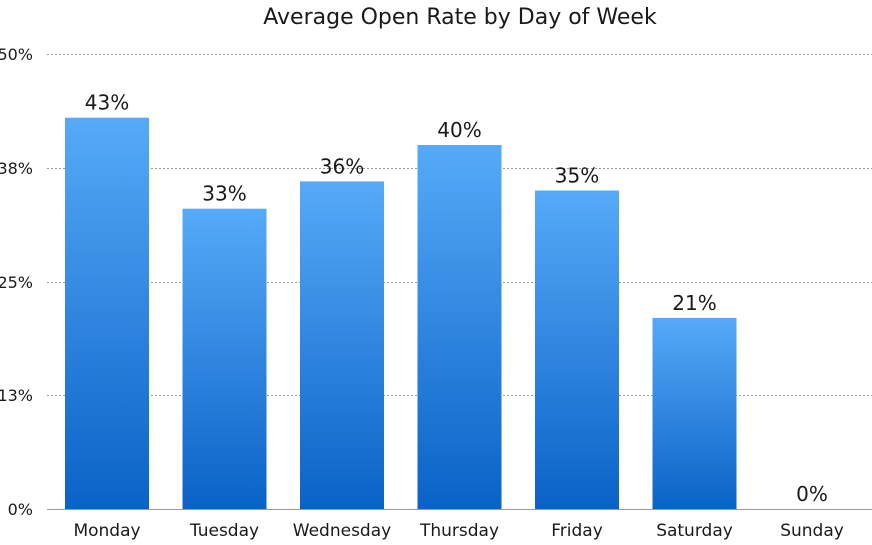  What do you see at coordinates (342, 166) in the screenshot?
I see `data-label-wednesday: 36%` at bounding box center [342, 166].